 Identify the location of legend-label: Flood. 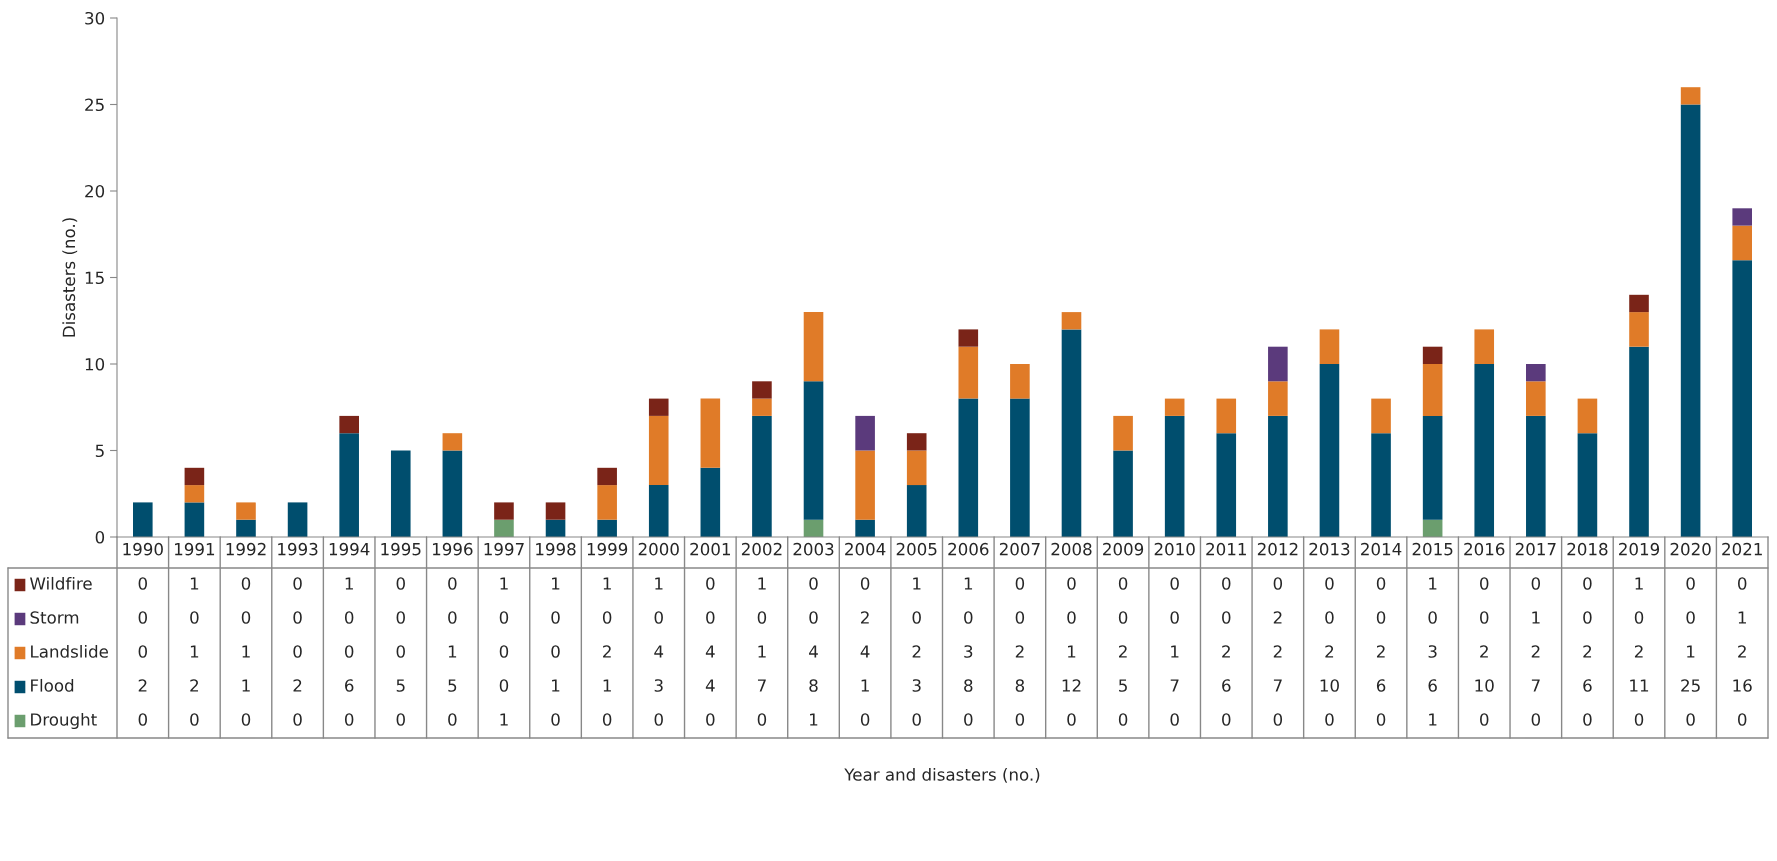
(52, 685).